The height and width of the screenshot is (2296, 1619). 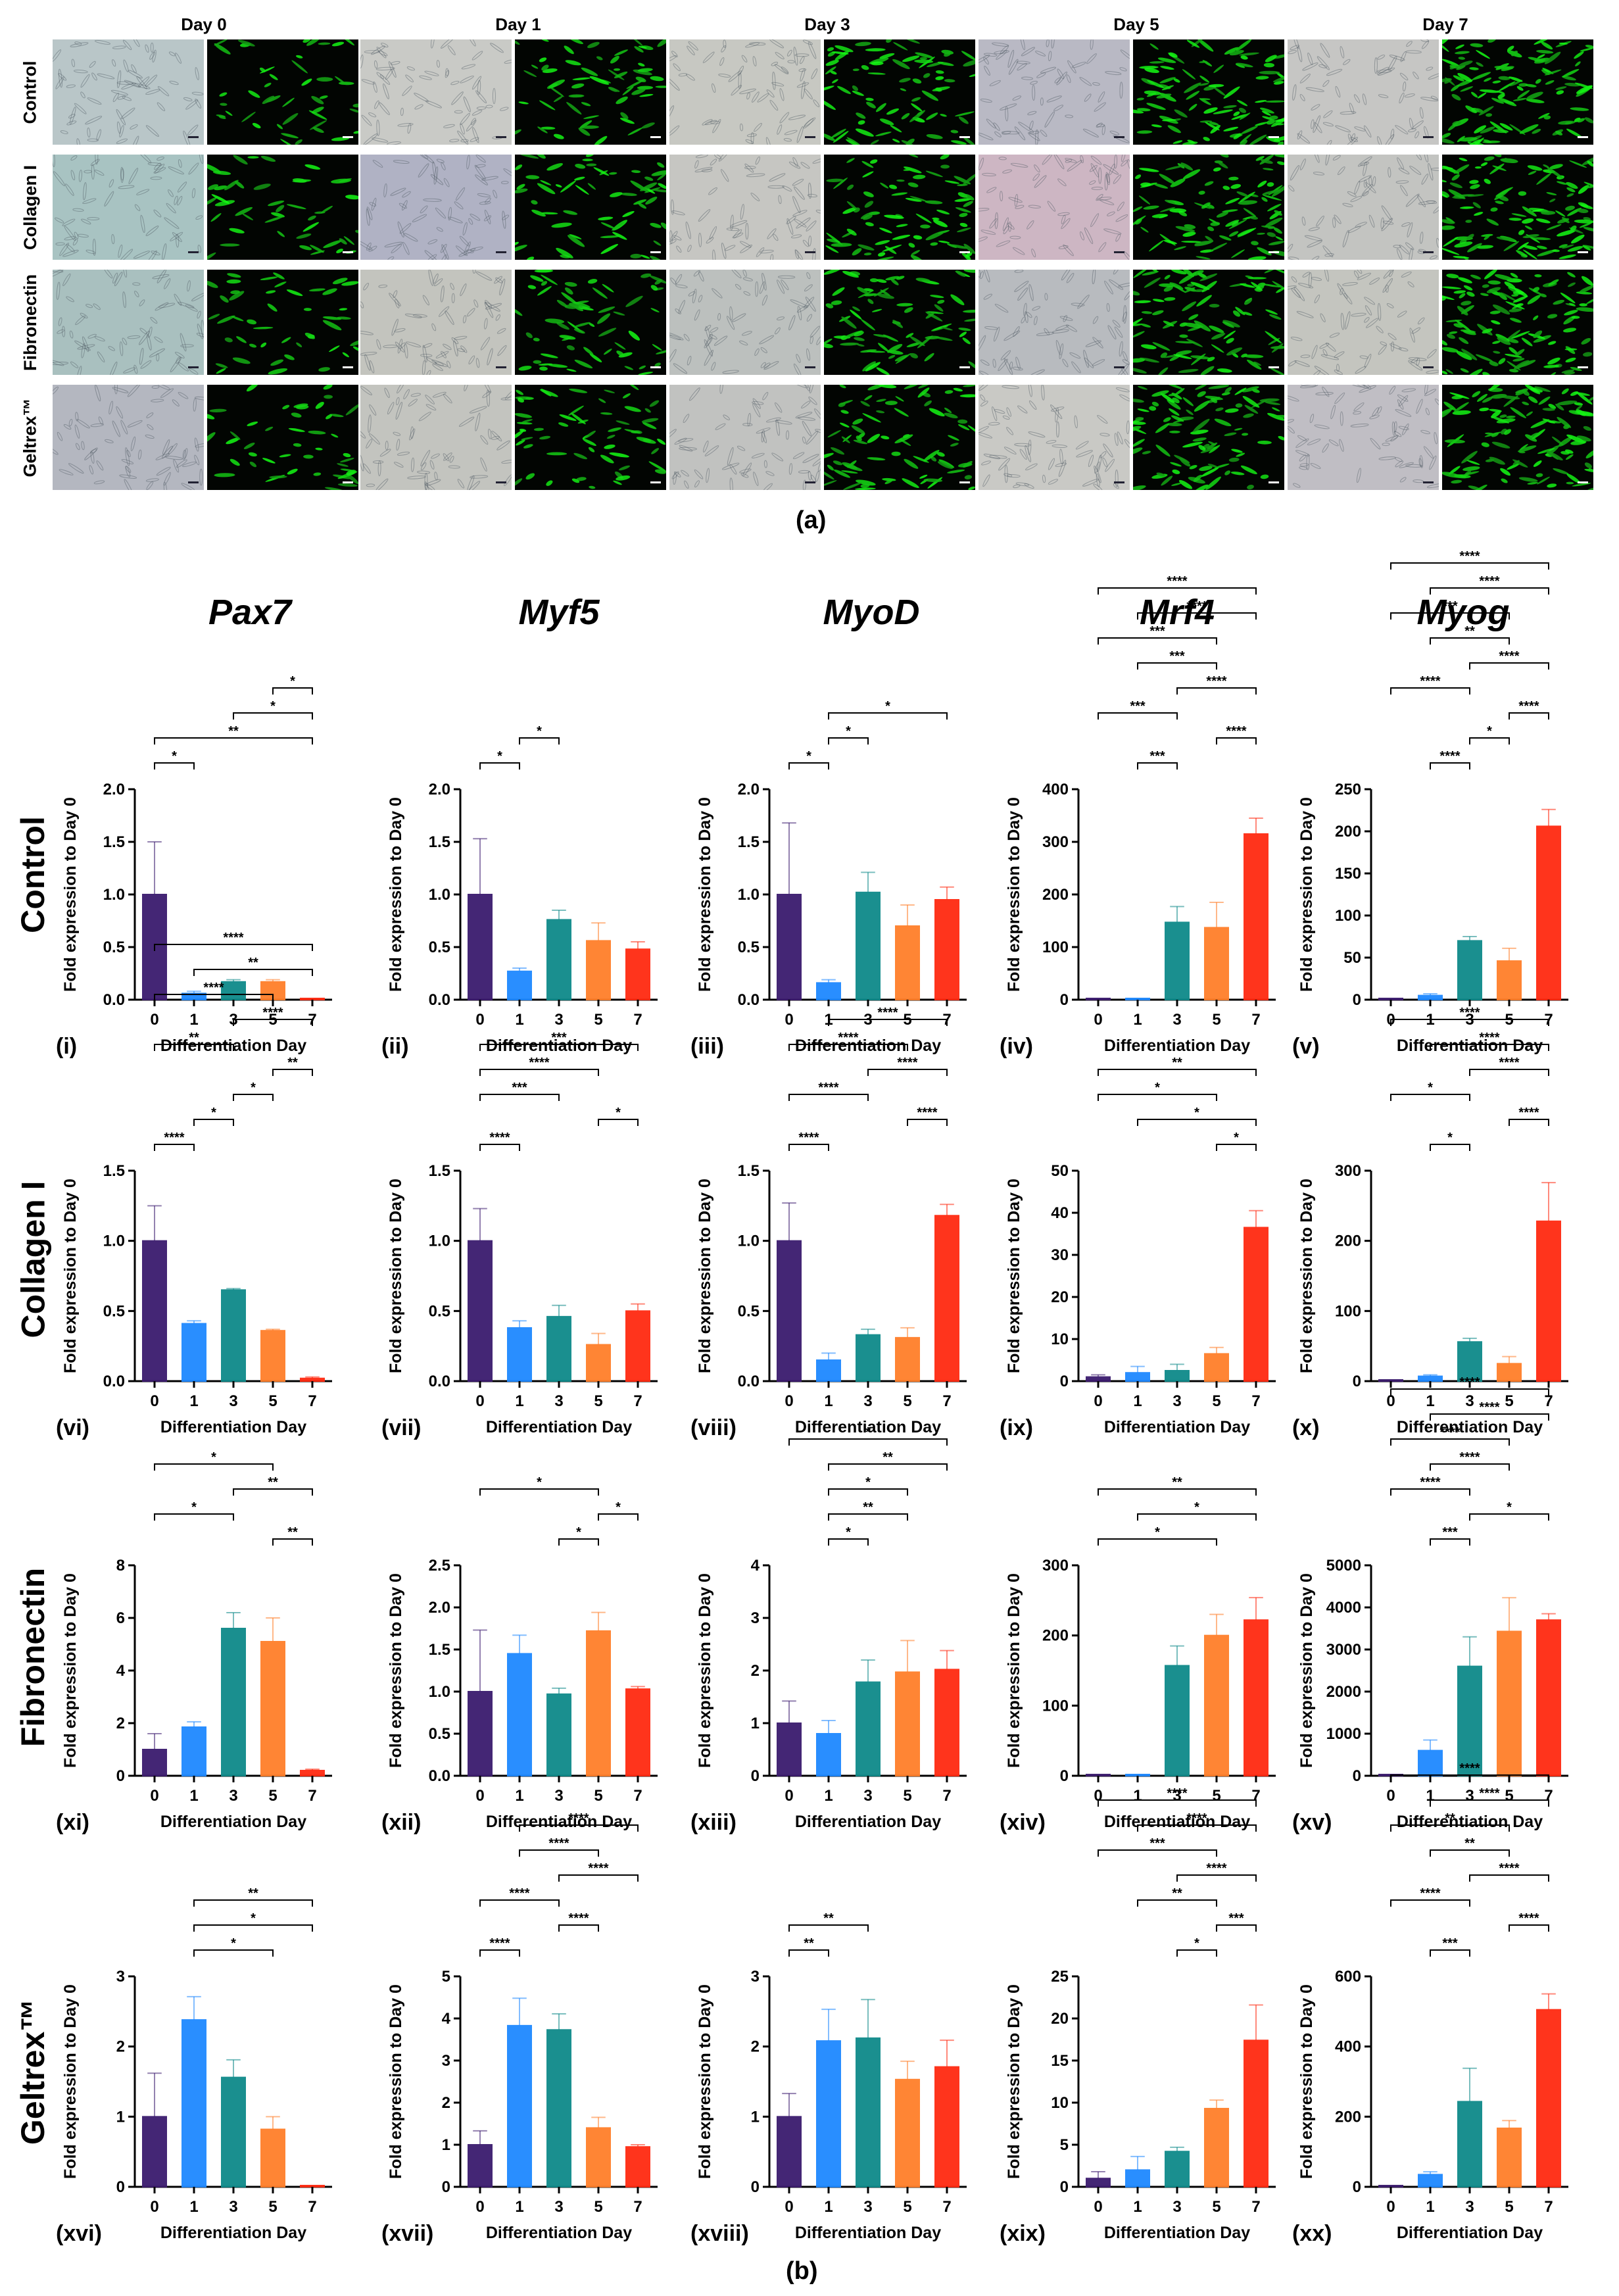 I want to click on y-tick-label: 150, so click(x=1348, y=874).